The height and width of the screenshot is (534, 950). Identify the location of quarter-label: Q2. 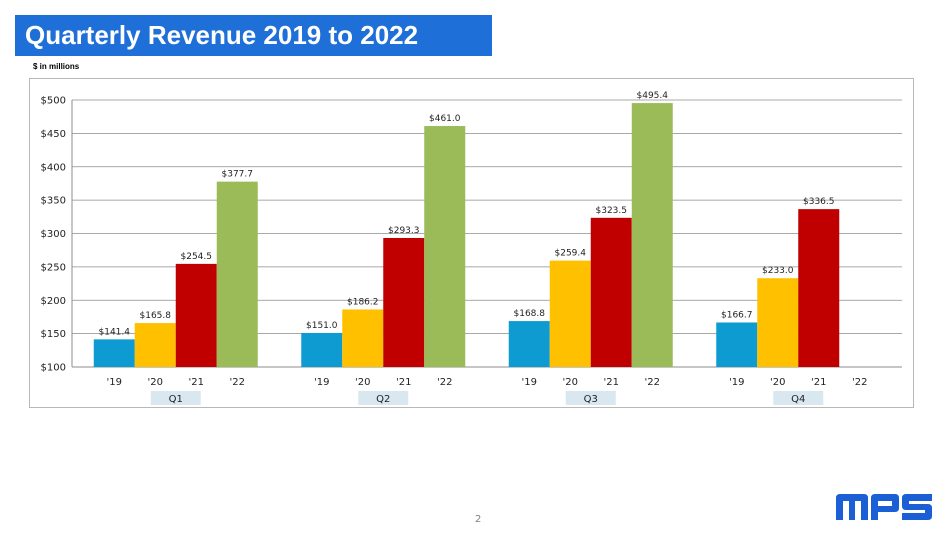
(383, 399).